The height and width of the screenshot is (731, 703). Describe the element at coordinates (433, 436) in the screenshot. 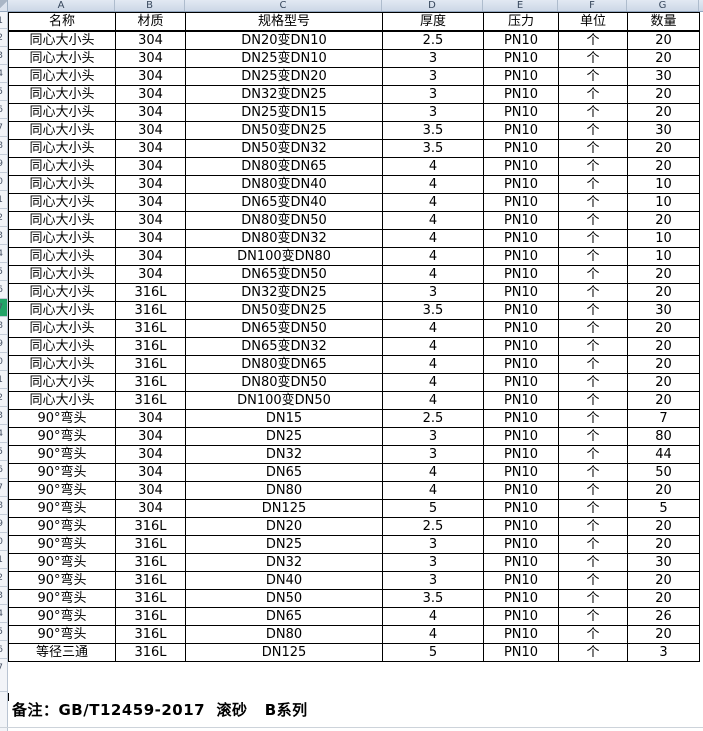

I see `cell-D24: 3` at that location.